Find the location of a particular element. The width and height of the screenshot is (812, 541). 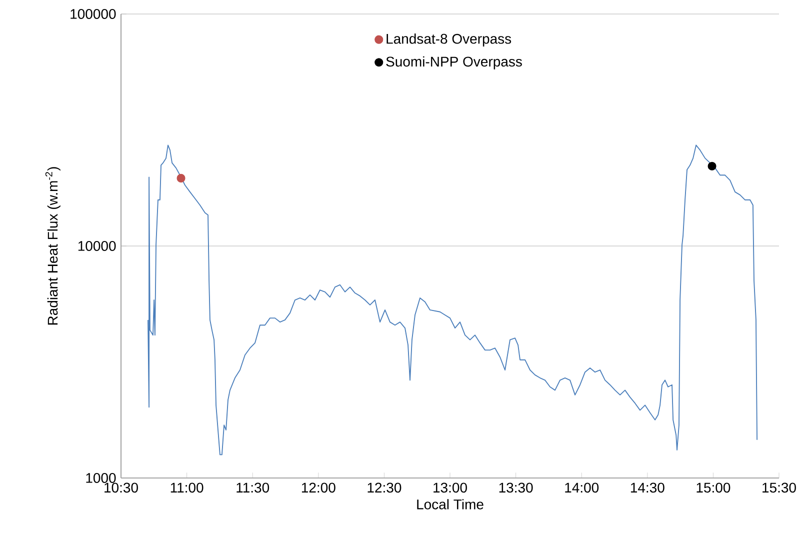

x-tick-label: 13:30 is located at coordinates (516, 487).